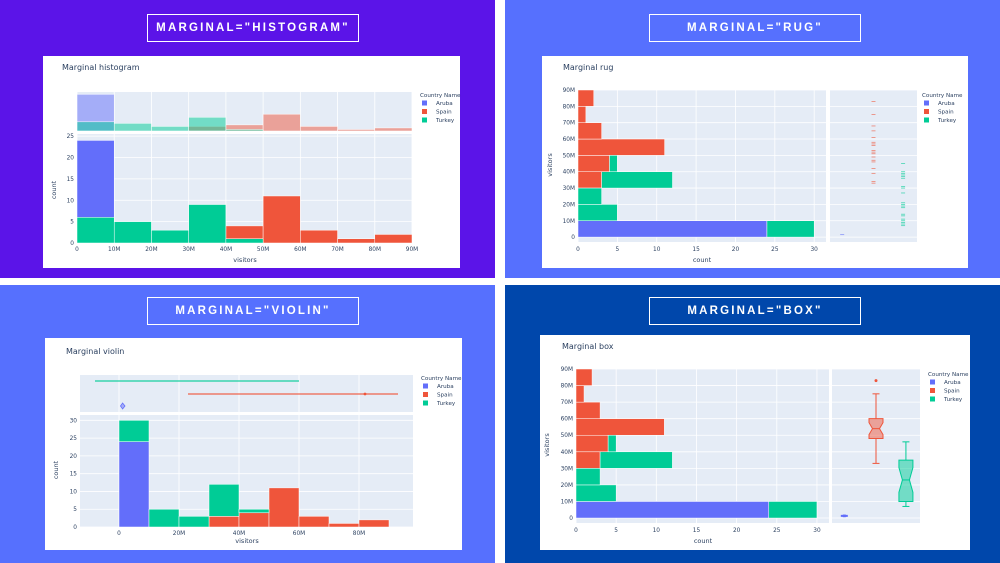 The width and height of the screenshot is (1000, 563). Describe the element at coordinates (567, 486) in the screenshot. I see `y-tick-label: 20M` at that location.